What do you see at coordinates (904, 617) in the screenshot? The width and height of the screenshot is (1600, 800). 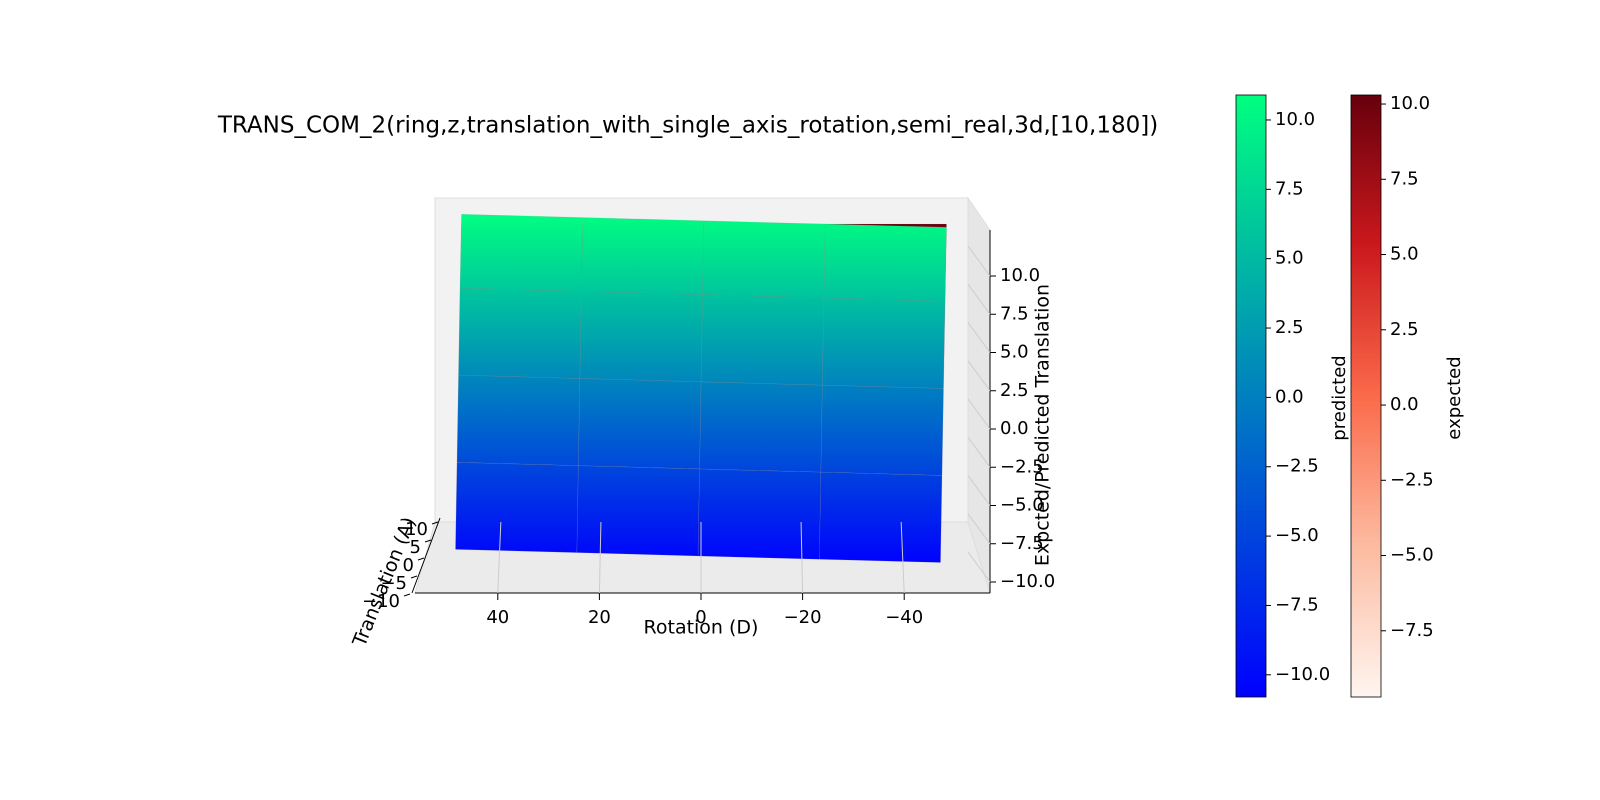 I see `x-tick-label: −40` at bounding box center [904, 617].